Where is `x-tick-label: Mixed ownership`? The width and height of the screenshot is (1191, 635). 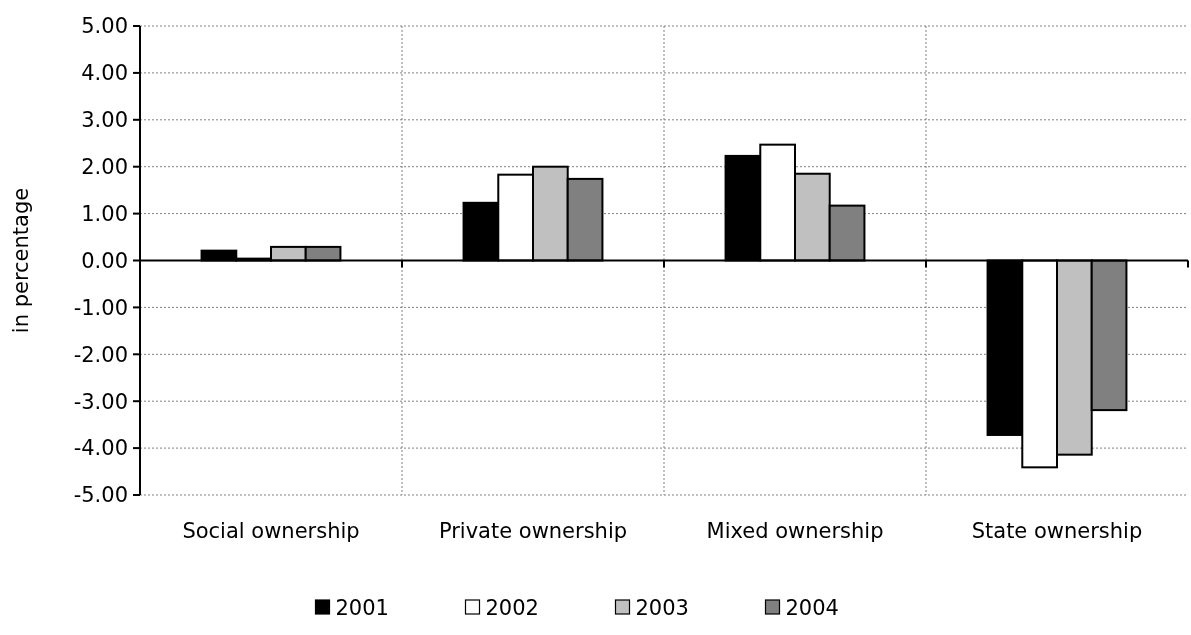
x-tick-label: Mixed ownership is located at coordinates (795, 531).